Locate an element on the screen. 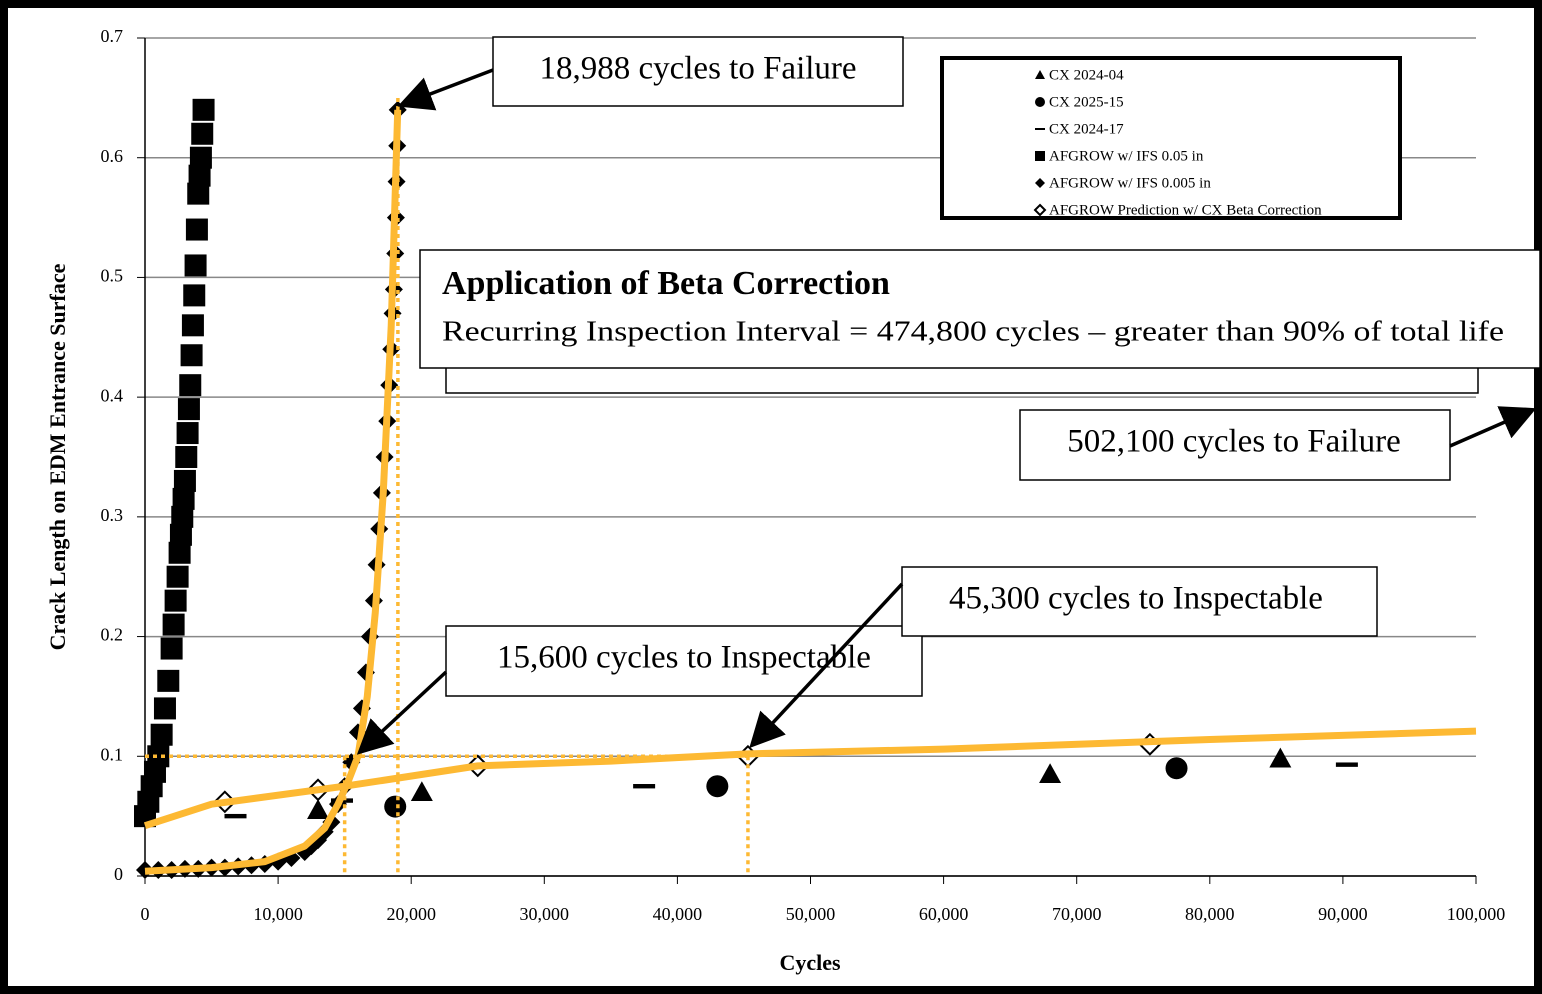  x-tick-label: 100,000 is located at coordinates (1476, 914).